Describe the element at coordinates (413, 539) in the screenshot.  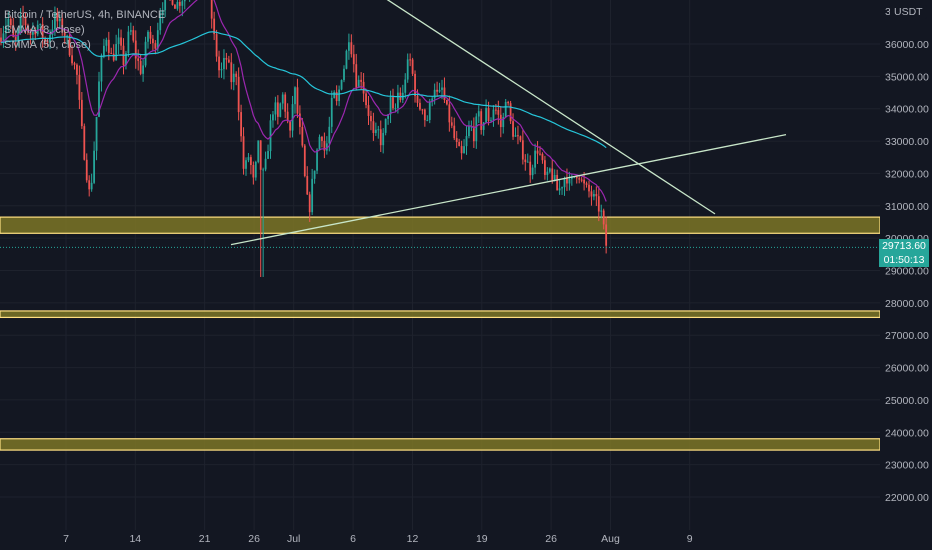
I see `date-tick-label: 12` at that location.